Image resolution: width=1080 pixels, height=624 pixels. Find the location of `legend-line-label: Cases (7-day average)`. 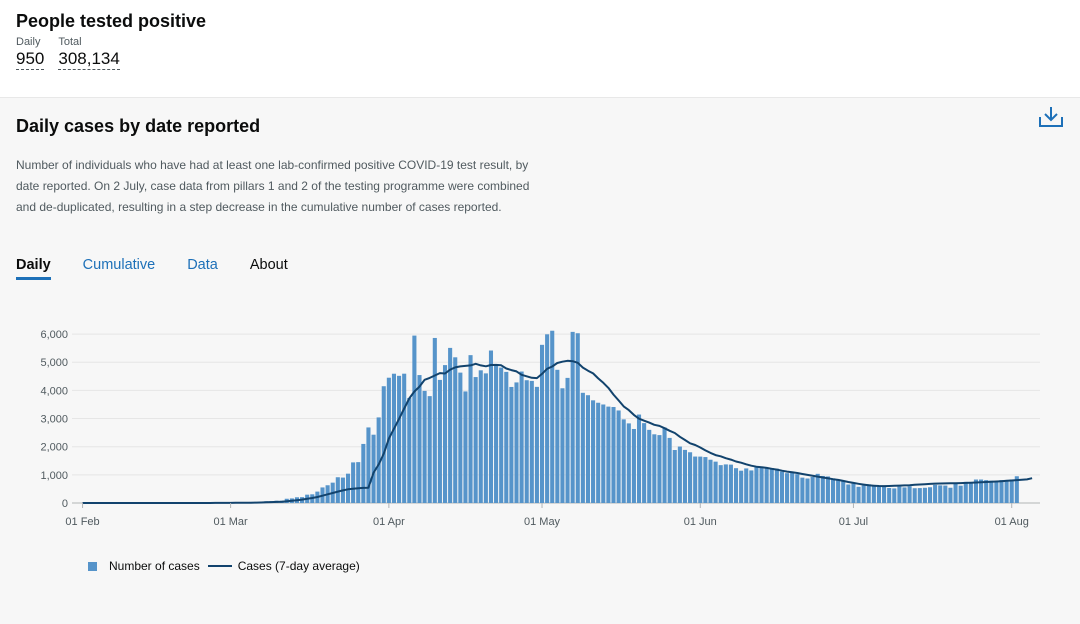

legend-line-label: Cases (7-day average) is located at coordinates (298, 566).